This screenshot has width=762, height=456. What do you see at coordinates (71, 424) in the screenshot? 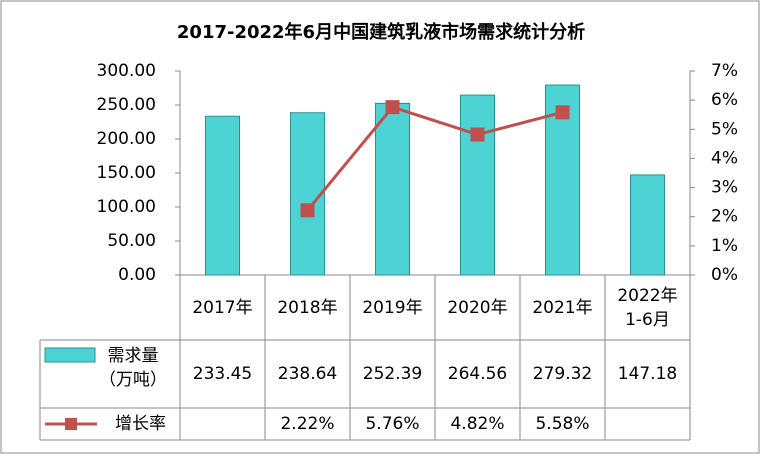
I see `legend-marker` at bounding box center [71, 424].